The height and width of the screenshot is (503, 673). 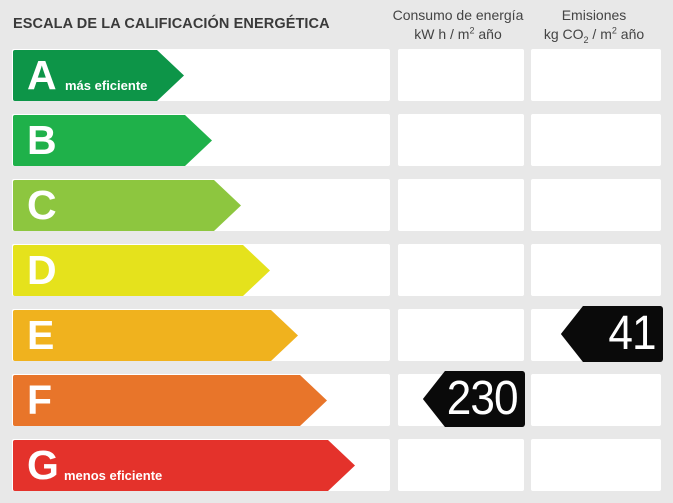 What do you see at coordinates (42, 270) in the screenshot?
I see `rating-letter: D` at bounding box center [42, 270].